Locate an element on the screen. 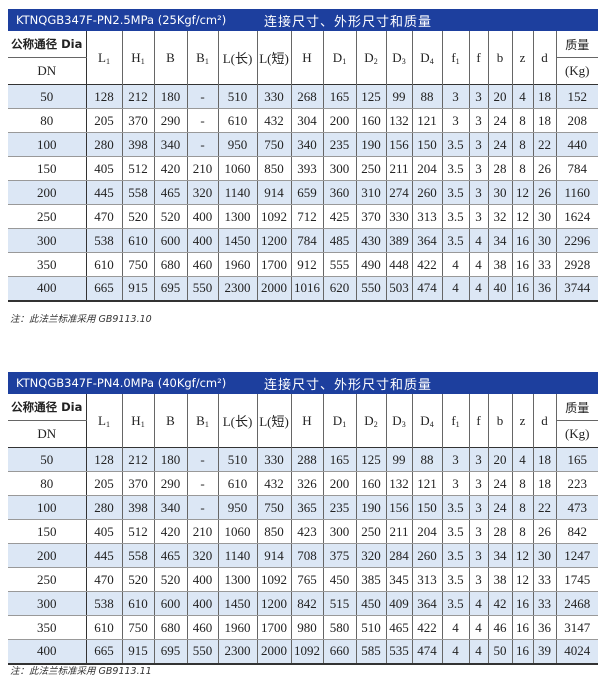 This screenshot has height=677, width=600. dn-cell: 150 is located at coordinates (47, 531).